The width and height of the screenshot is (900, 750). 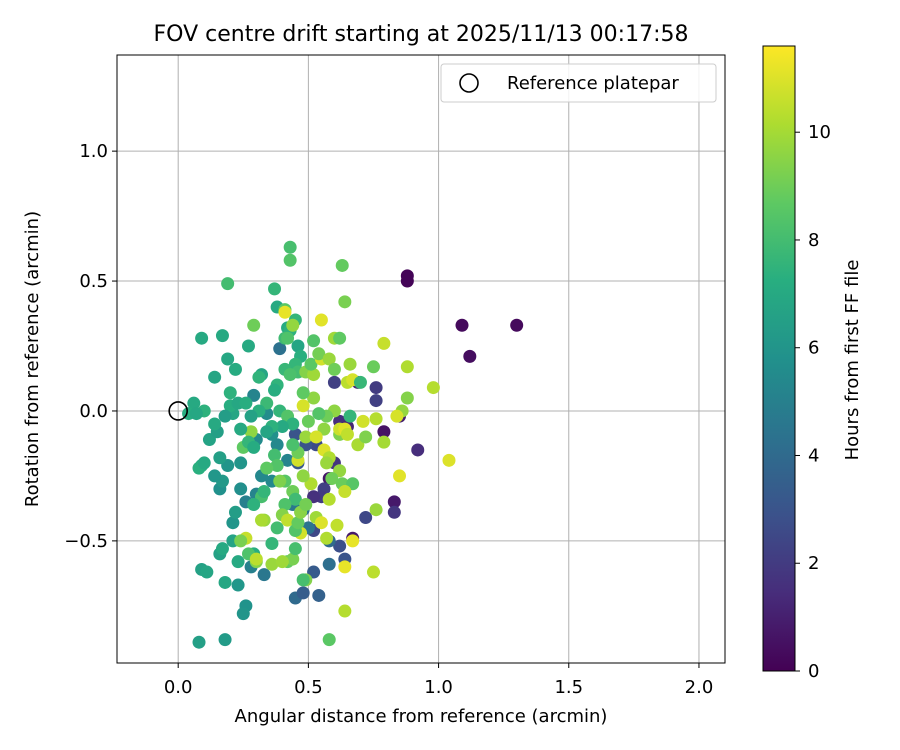 I want to click on x-axis-ticks: 0.0 0.5 1.0 1.5 2.0, so click(x=438, y=680).